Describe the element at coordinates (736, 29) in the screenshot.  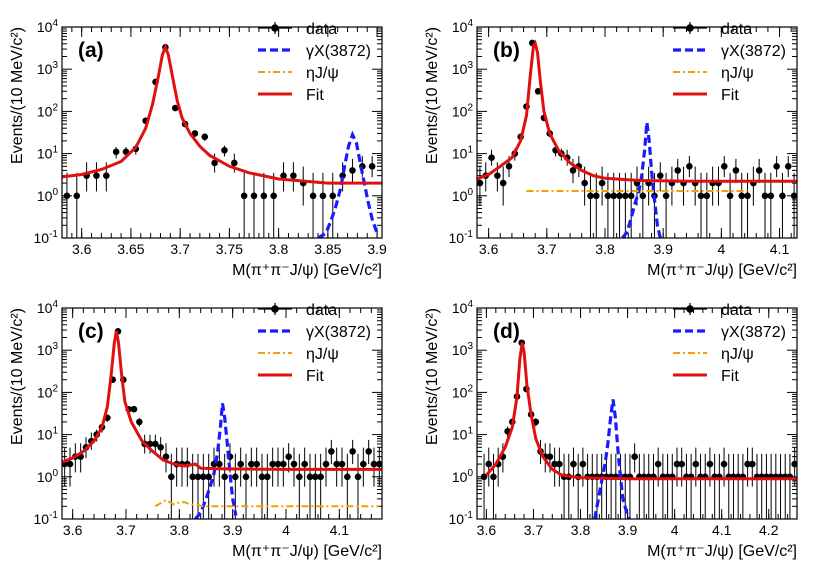
I see `legend-label: data` at that location.